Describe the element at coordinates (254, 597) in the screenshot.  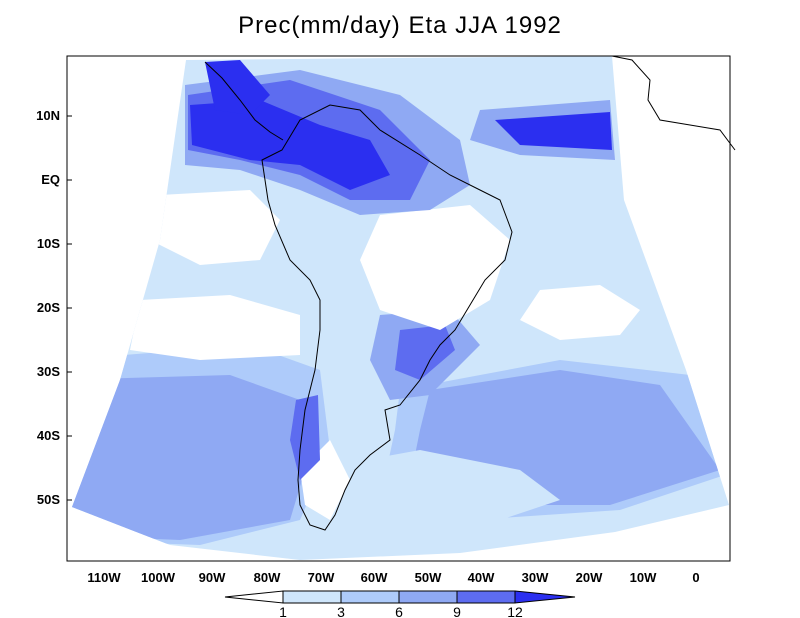
I see `colorbar-swatch-lt1` at that location.